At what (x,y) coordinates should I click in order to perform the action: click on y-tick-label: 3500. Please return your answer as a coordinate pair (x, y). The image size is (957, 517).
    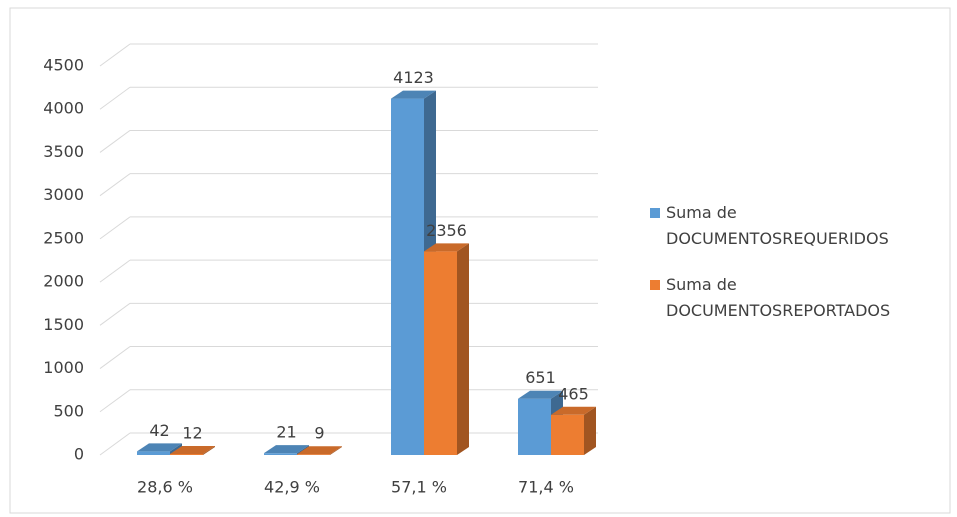
    Looking at the image, I should click on (63, 151).